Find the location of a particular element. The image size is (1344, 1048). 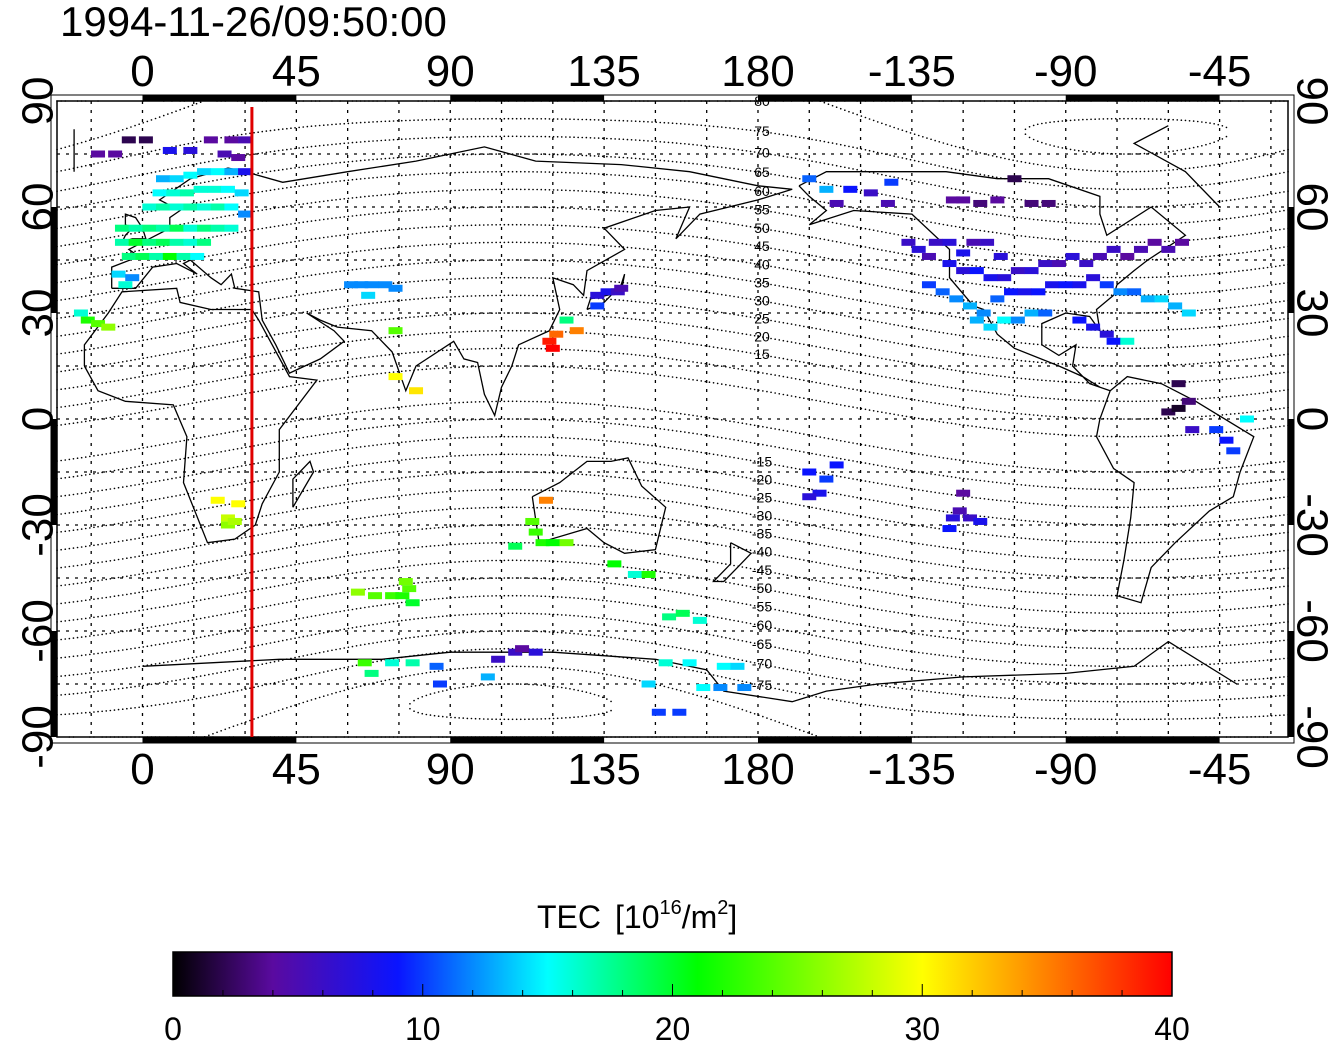

x-tick-bottom: 0 is located at coordinates (142, 769).